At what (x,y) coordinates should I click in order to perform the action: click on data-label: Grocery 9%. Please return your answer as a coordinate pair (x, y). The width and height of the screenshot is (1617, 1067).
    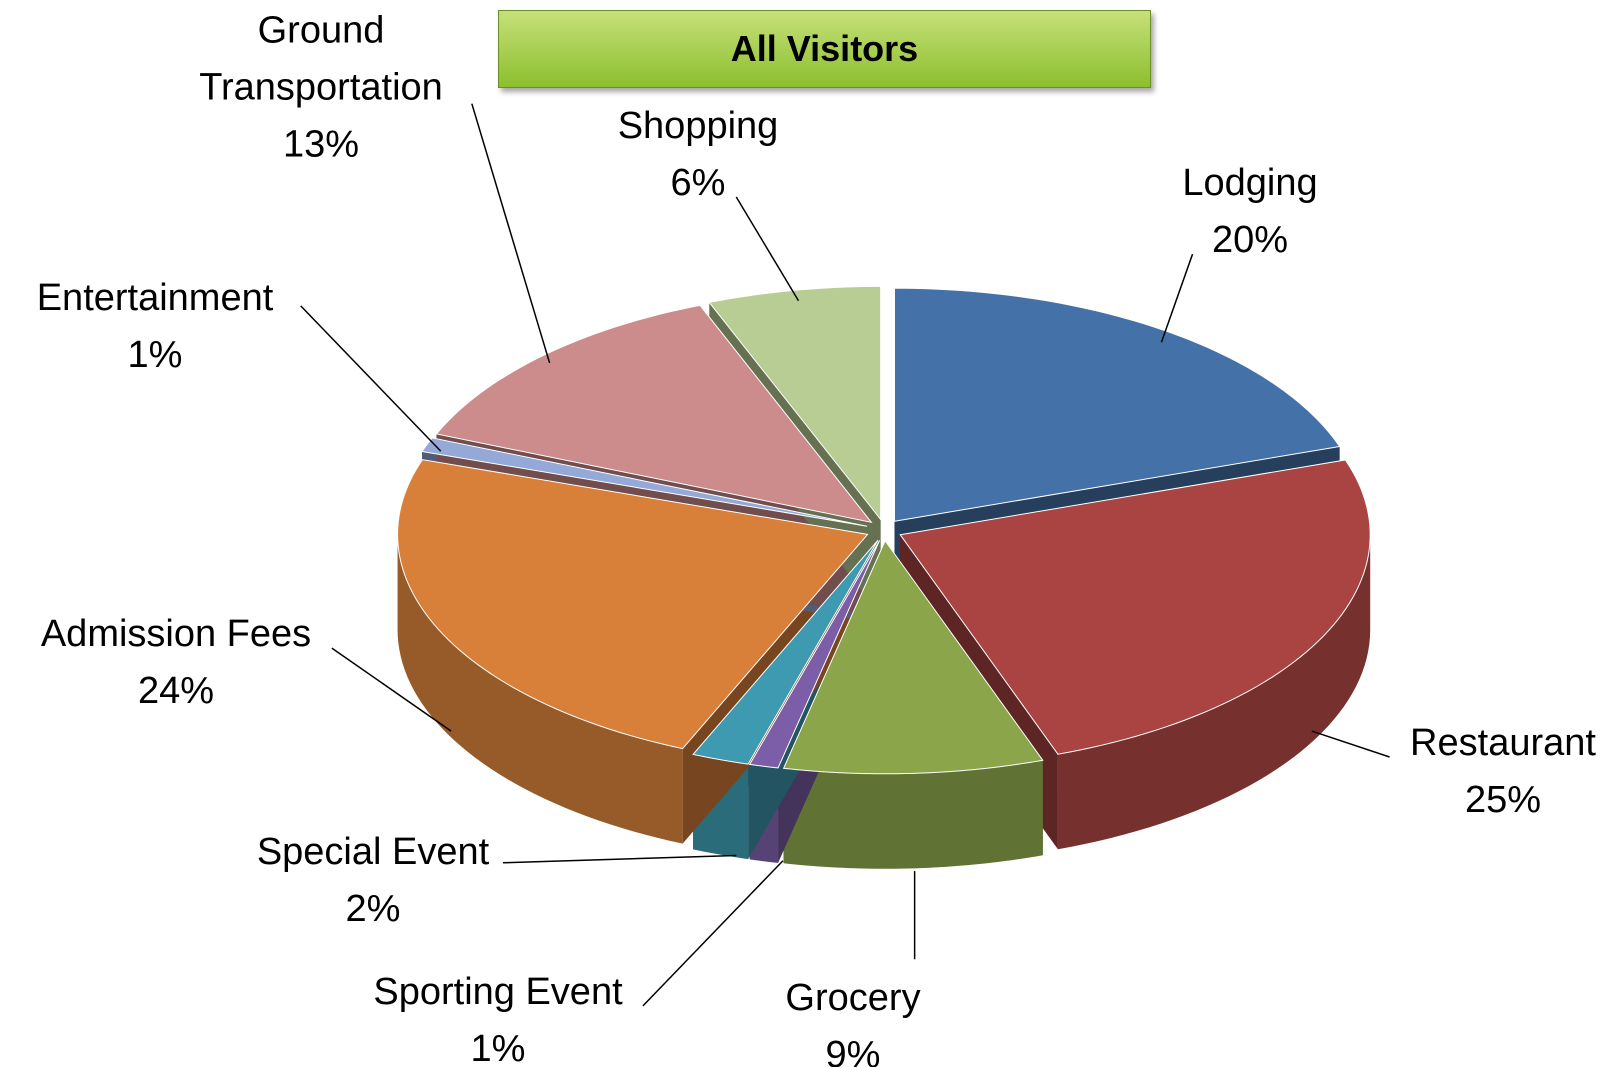
    Looking at the image, I should click on (852, 1018).